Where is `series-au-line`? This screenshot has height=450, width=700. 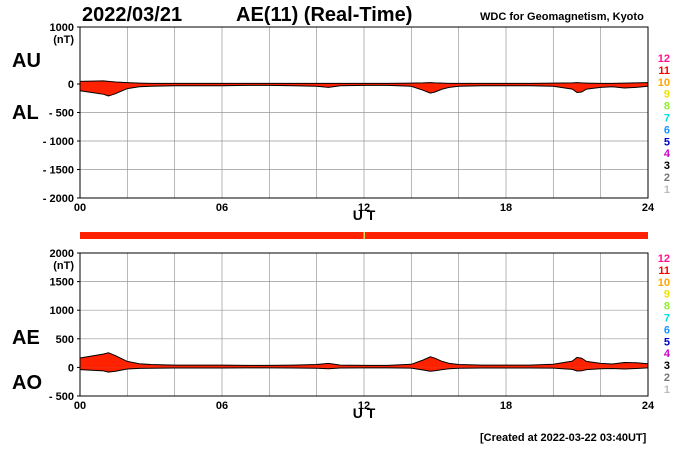
series-au-line is located at coordinates (364, 82).